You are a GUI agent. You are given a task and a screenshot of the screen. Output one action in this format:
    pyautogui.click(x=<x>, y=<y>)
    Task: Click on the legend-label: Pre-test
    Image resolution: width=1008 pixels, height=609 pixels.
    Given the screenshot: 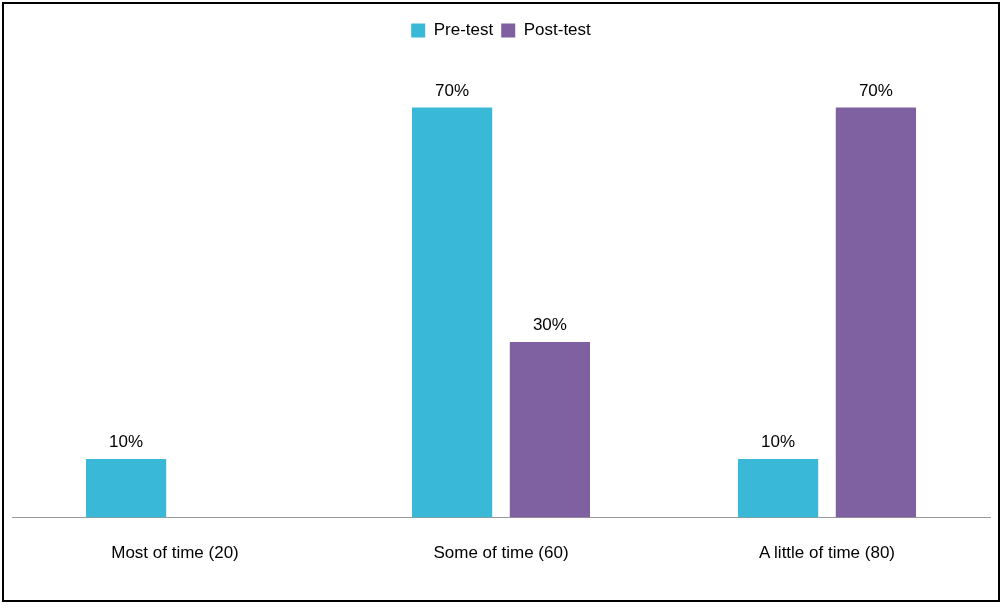 What is the action you would take?
    pyautogui.click(x=463, y=30)
    